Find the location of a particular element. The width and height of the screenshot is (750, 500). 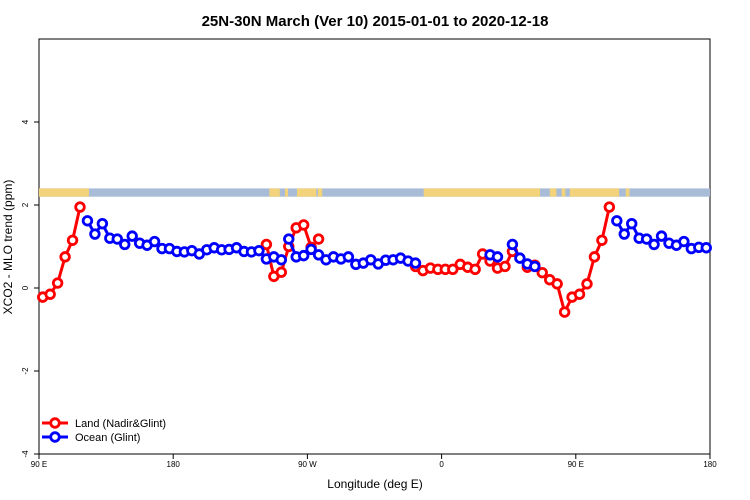

y-tick-label: 4 is located at coordinates (25, 121).